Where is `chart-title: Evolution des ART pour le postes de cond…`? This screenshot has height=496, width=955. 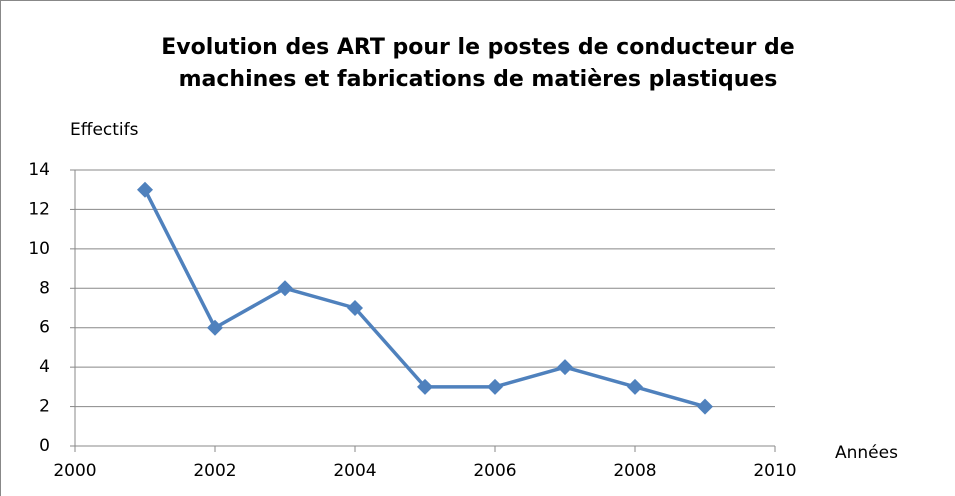 chart-title: Evolution des ART pour le postes de cond… is located at coordinates (478, 63).